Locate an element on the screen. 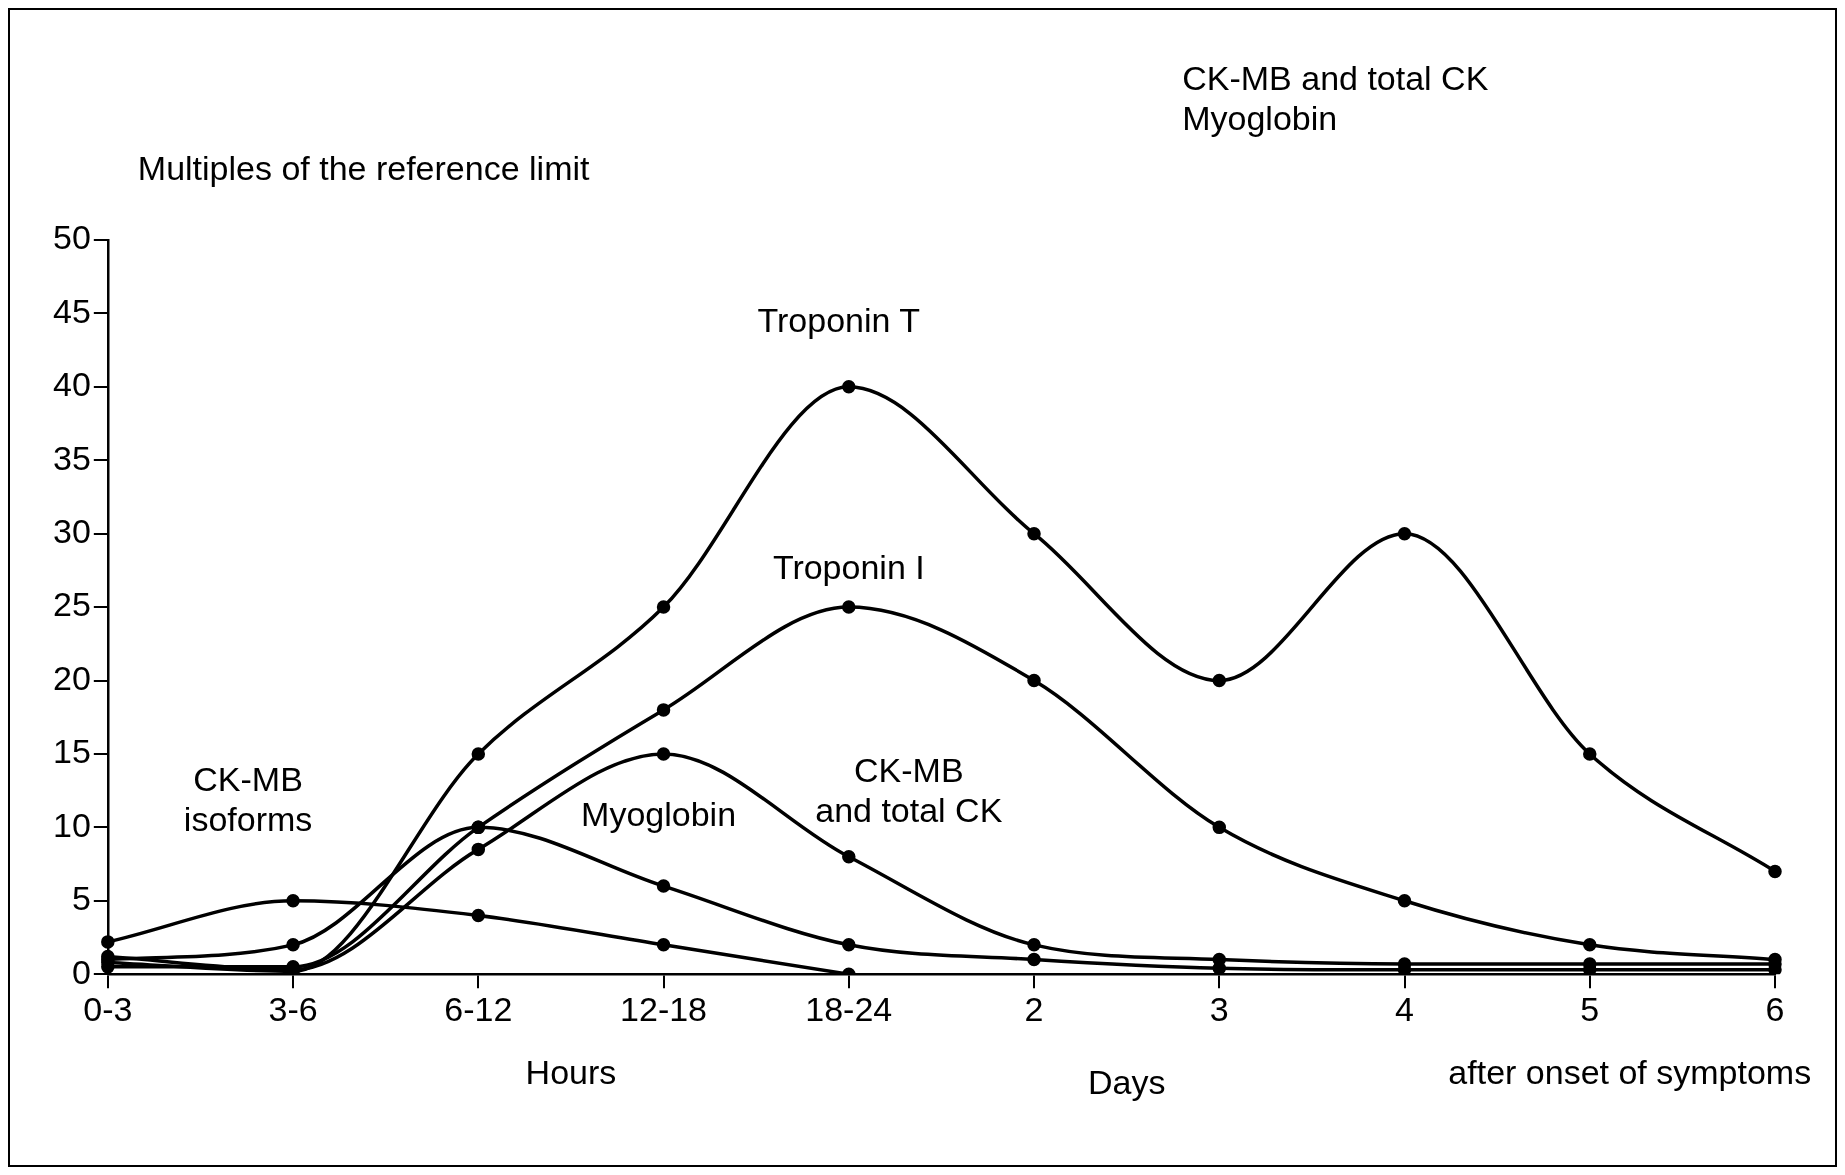 The height and width of the screenshot is (1175, 1845). text: Days is located at coordinates (1126, 1082).